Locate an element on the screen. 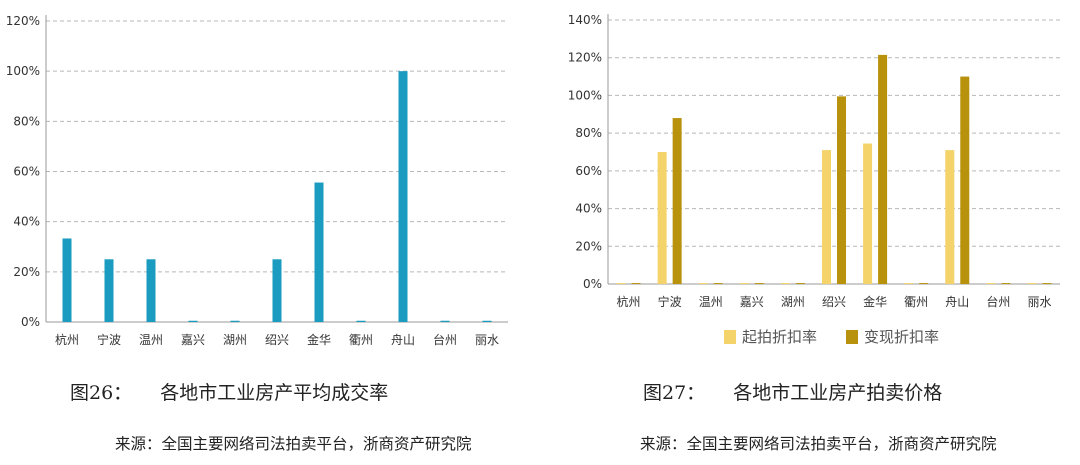 This screenshot has height=465, width=1080. legend-label: 变现折扣率 is located at coordinates (901, 337).